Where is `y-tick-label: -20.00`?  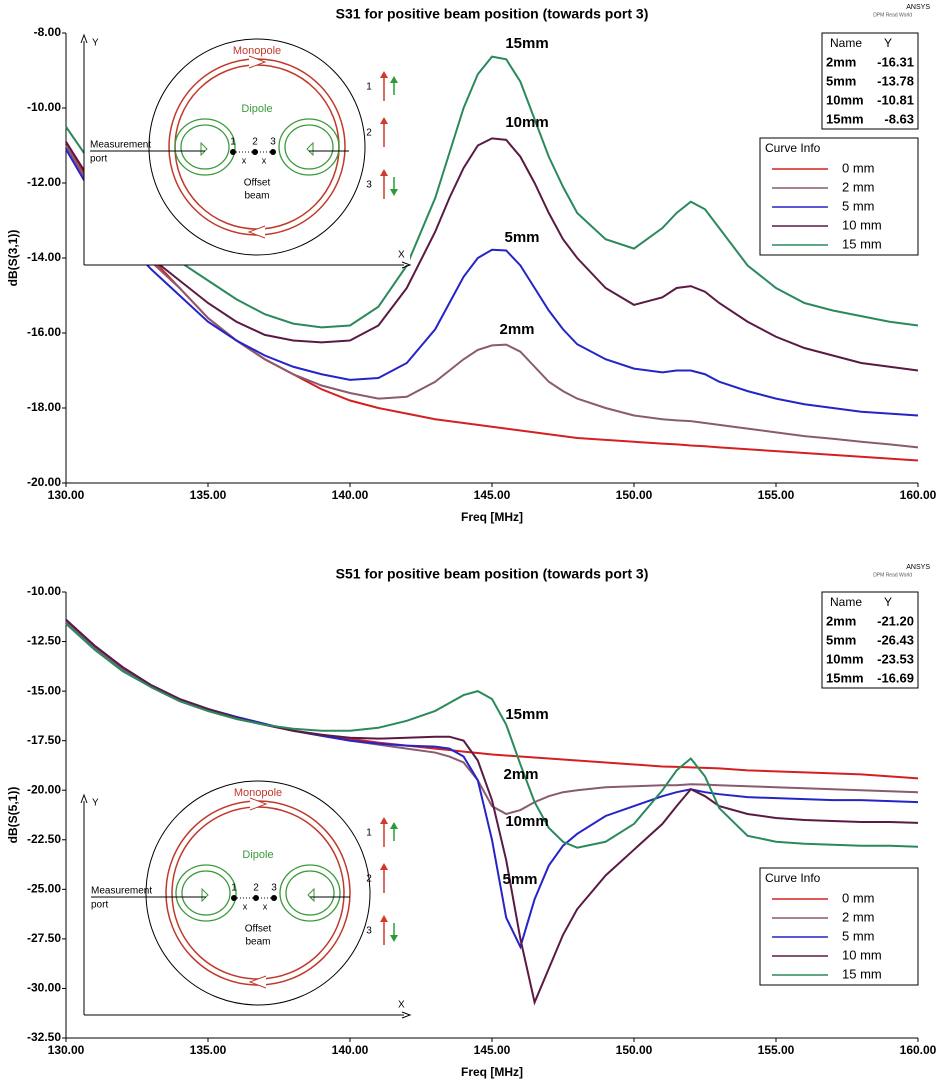
y-tick-label: -20.00 is located at coordinates (44, 482).